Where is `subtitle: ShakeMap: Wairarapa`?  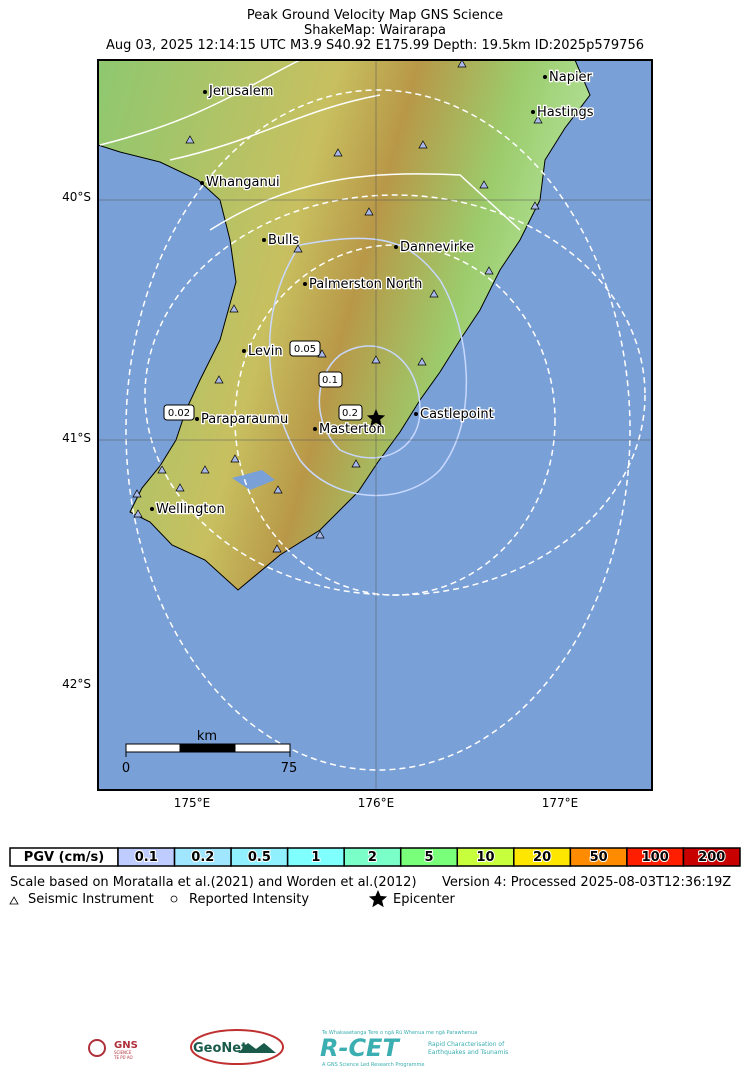
subtitle: ShakeMap: Wairarapa is located at coordinates (375, 30).